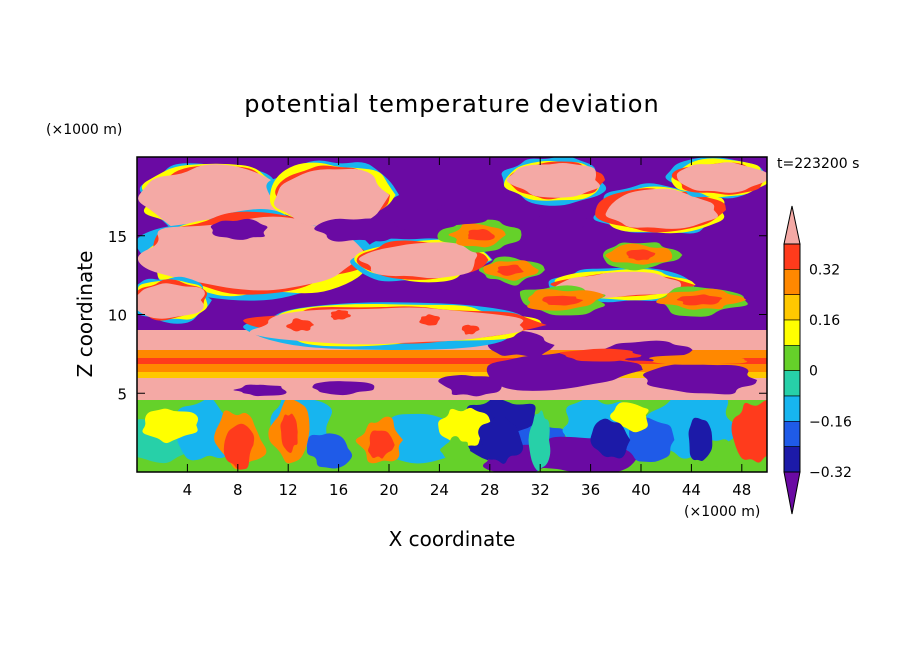 The height and width of the screenshot is (654, 904). What do you see at coordinates (741, 490) in the screenshot?
I see `x-tick-label: 48` at bounding box center [741, 490].